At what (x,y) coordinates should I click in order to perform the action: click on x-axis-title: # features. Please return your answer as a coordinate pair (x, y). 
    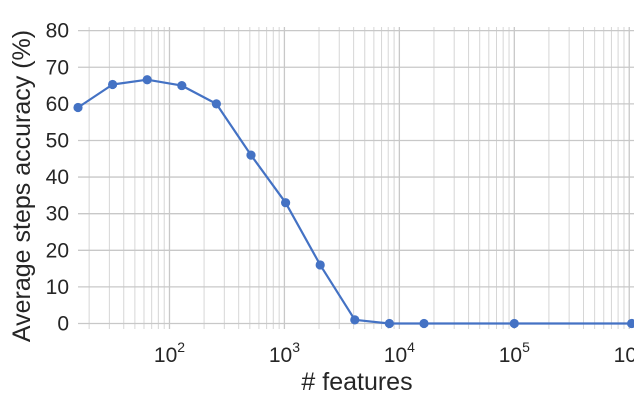
    Looking at the image, I should click on (356, 382).